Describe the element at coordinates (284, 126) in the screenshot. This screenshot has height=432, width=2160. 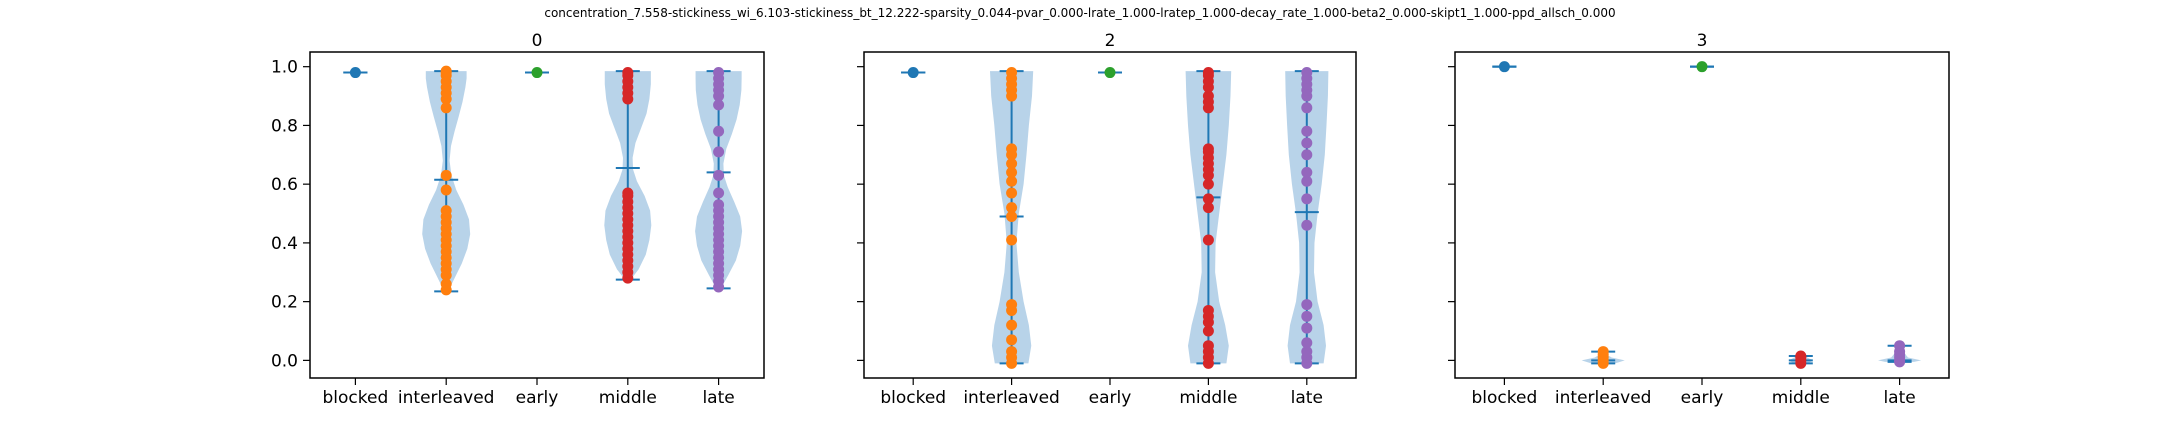
I see `y-tick-label: 0.8` at that location.